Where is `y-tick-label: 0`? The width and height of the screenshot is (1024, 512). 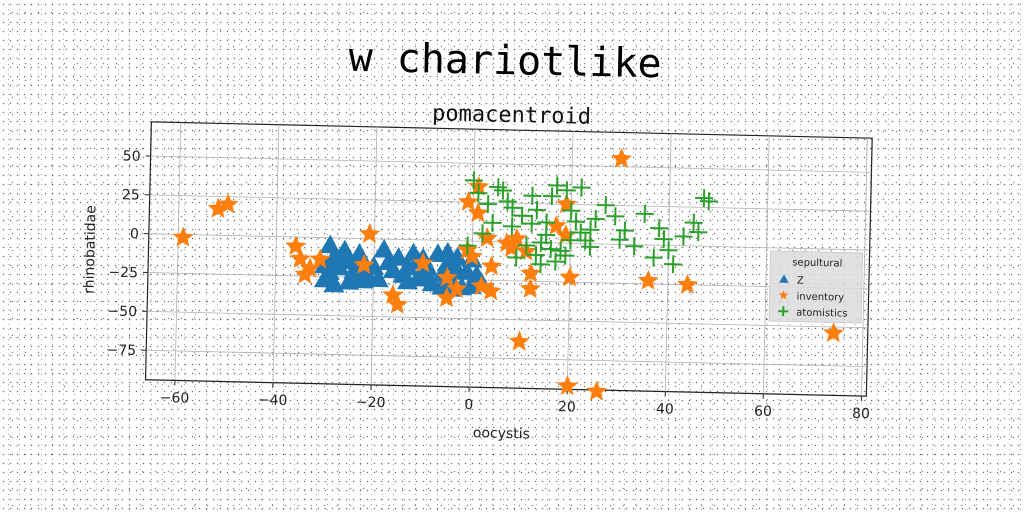
y-tick-label: 0 is located at coordinates (134, 234).